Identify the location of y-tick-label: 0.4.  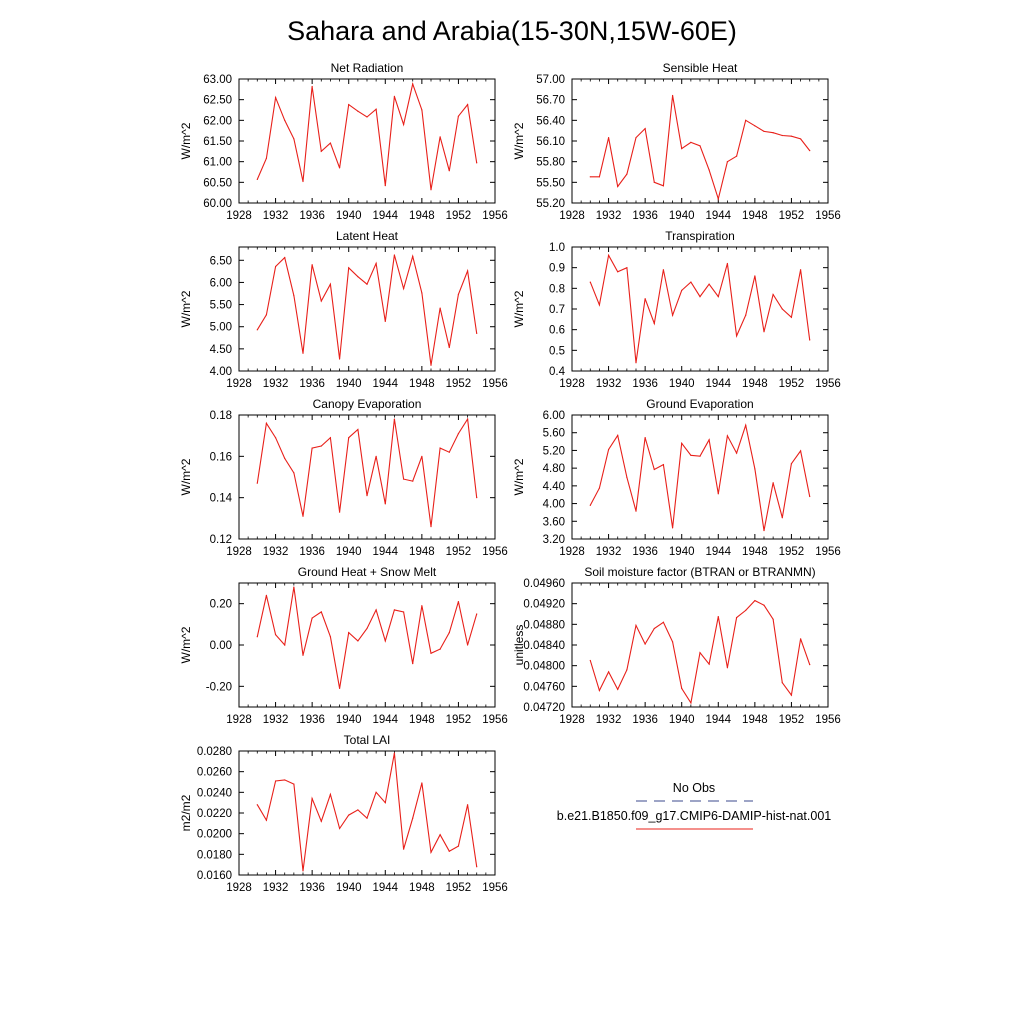
(557, 372).